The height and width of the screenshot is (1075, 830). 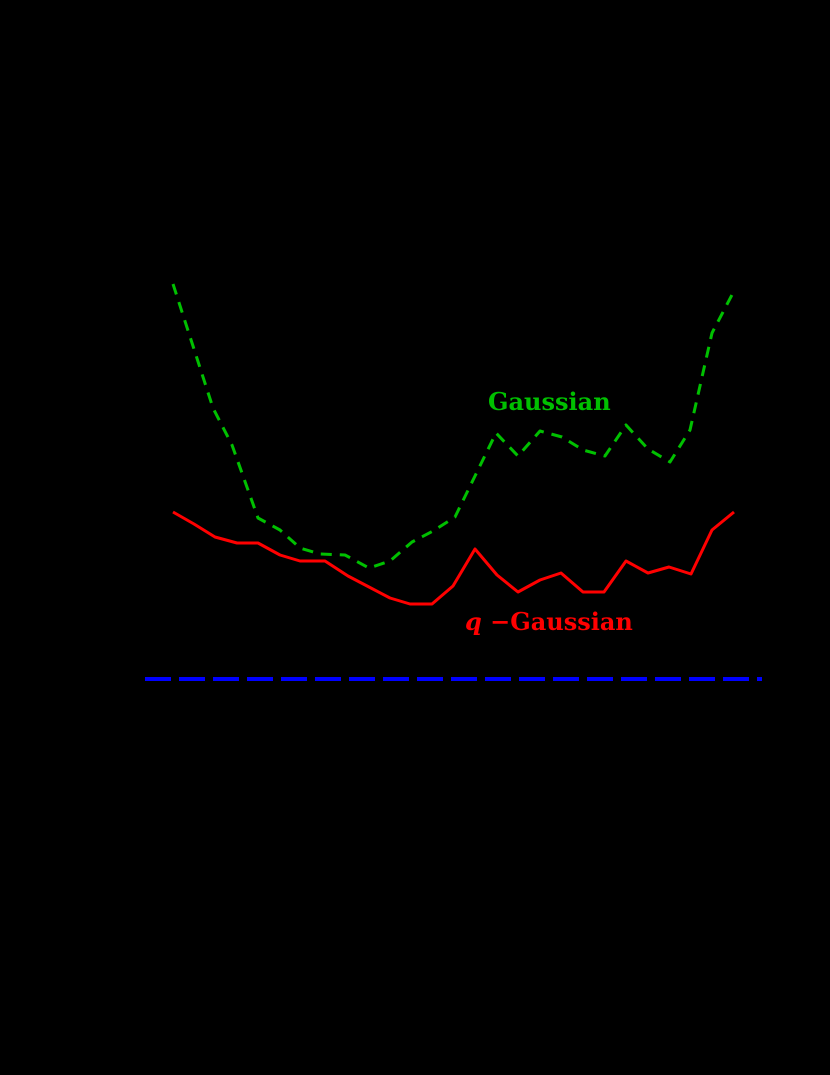 I want to click on gaussian-label: Gaussian, so click(x=549, y=401).